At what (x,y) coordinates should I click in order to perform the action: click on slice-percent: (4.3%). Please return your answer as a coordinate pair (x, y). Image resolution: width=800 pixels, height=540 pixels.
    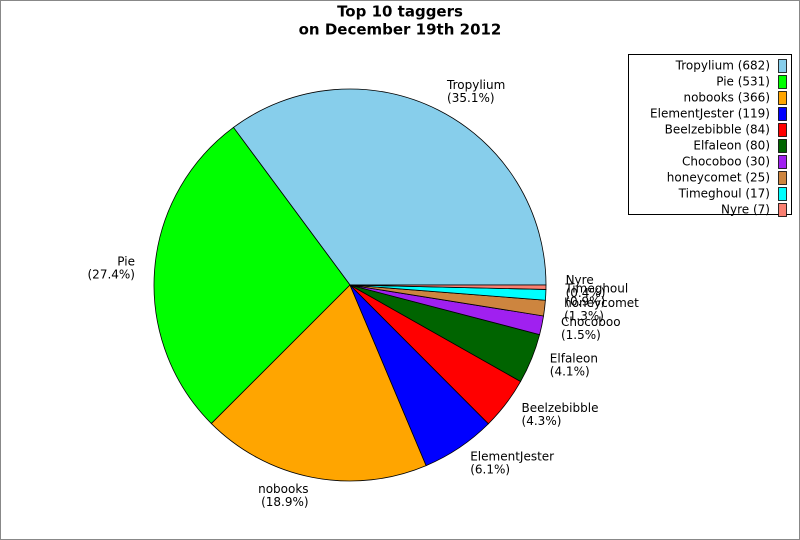
    Looking at the image, I should click on (542, 421).